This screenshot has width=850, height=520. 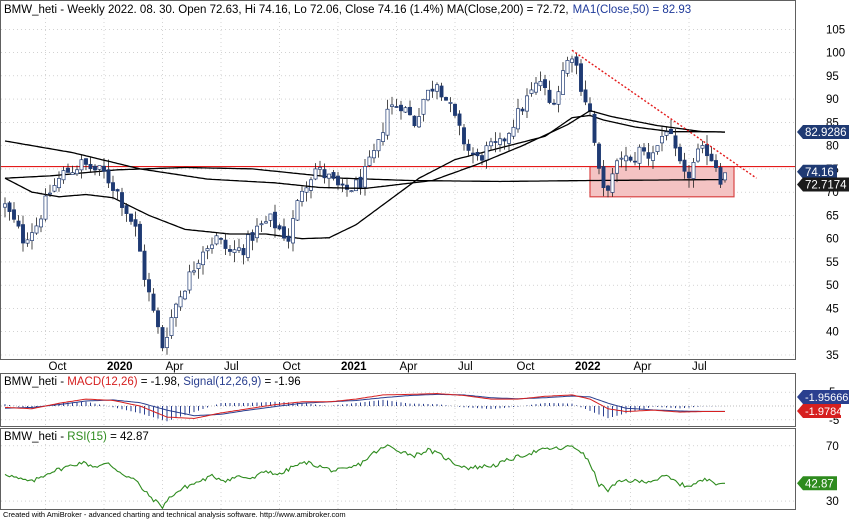 I want to click on rsi-header-symbol: BMW_heti -, so click(x=35, y=437).